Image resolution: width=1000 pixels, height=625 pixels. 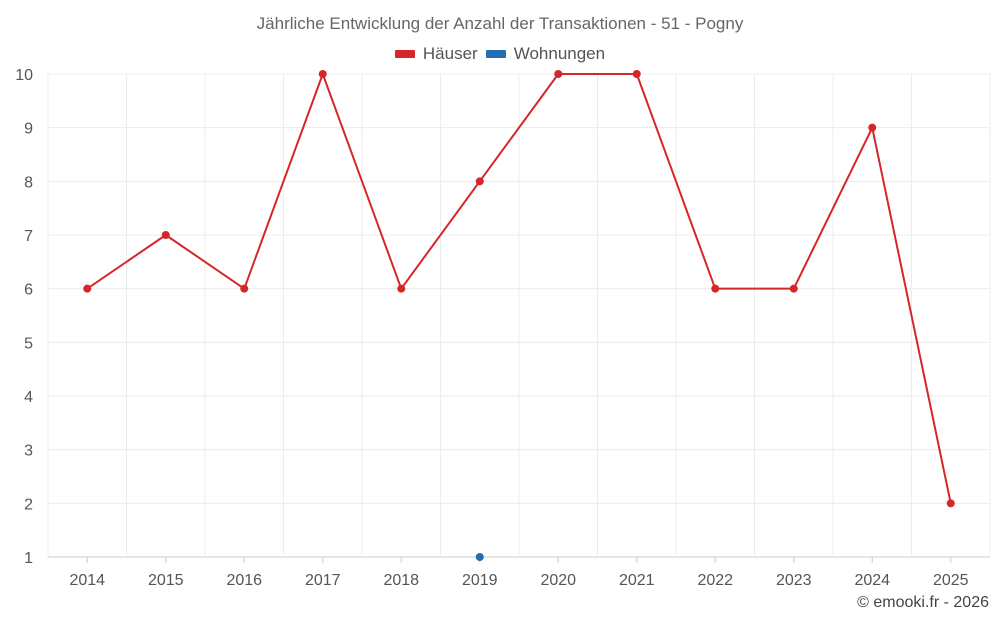 I want to click on legend: Häuser Wohnungen, so click(x=500, y=54).